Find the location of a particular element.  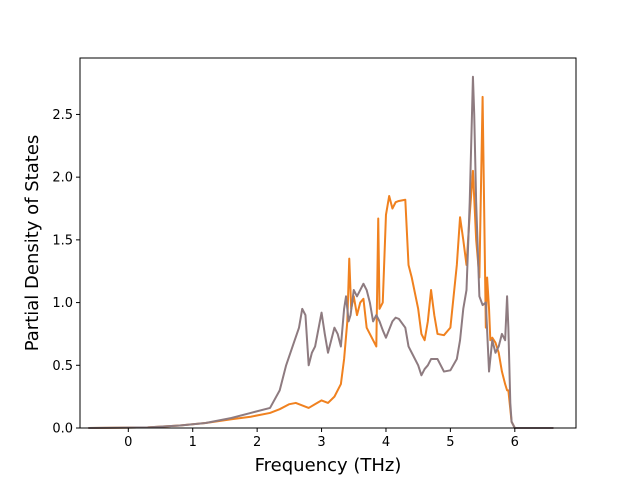

x-tick-label: 0 is located at coordinates (128, 442).